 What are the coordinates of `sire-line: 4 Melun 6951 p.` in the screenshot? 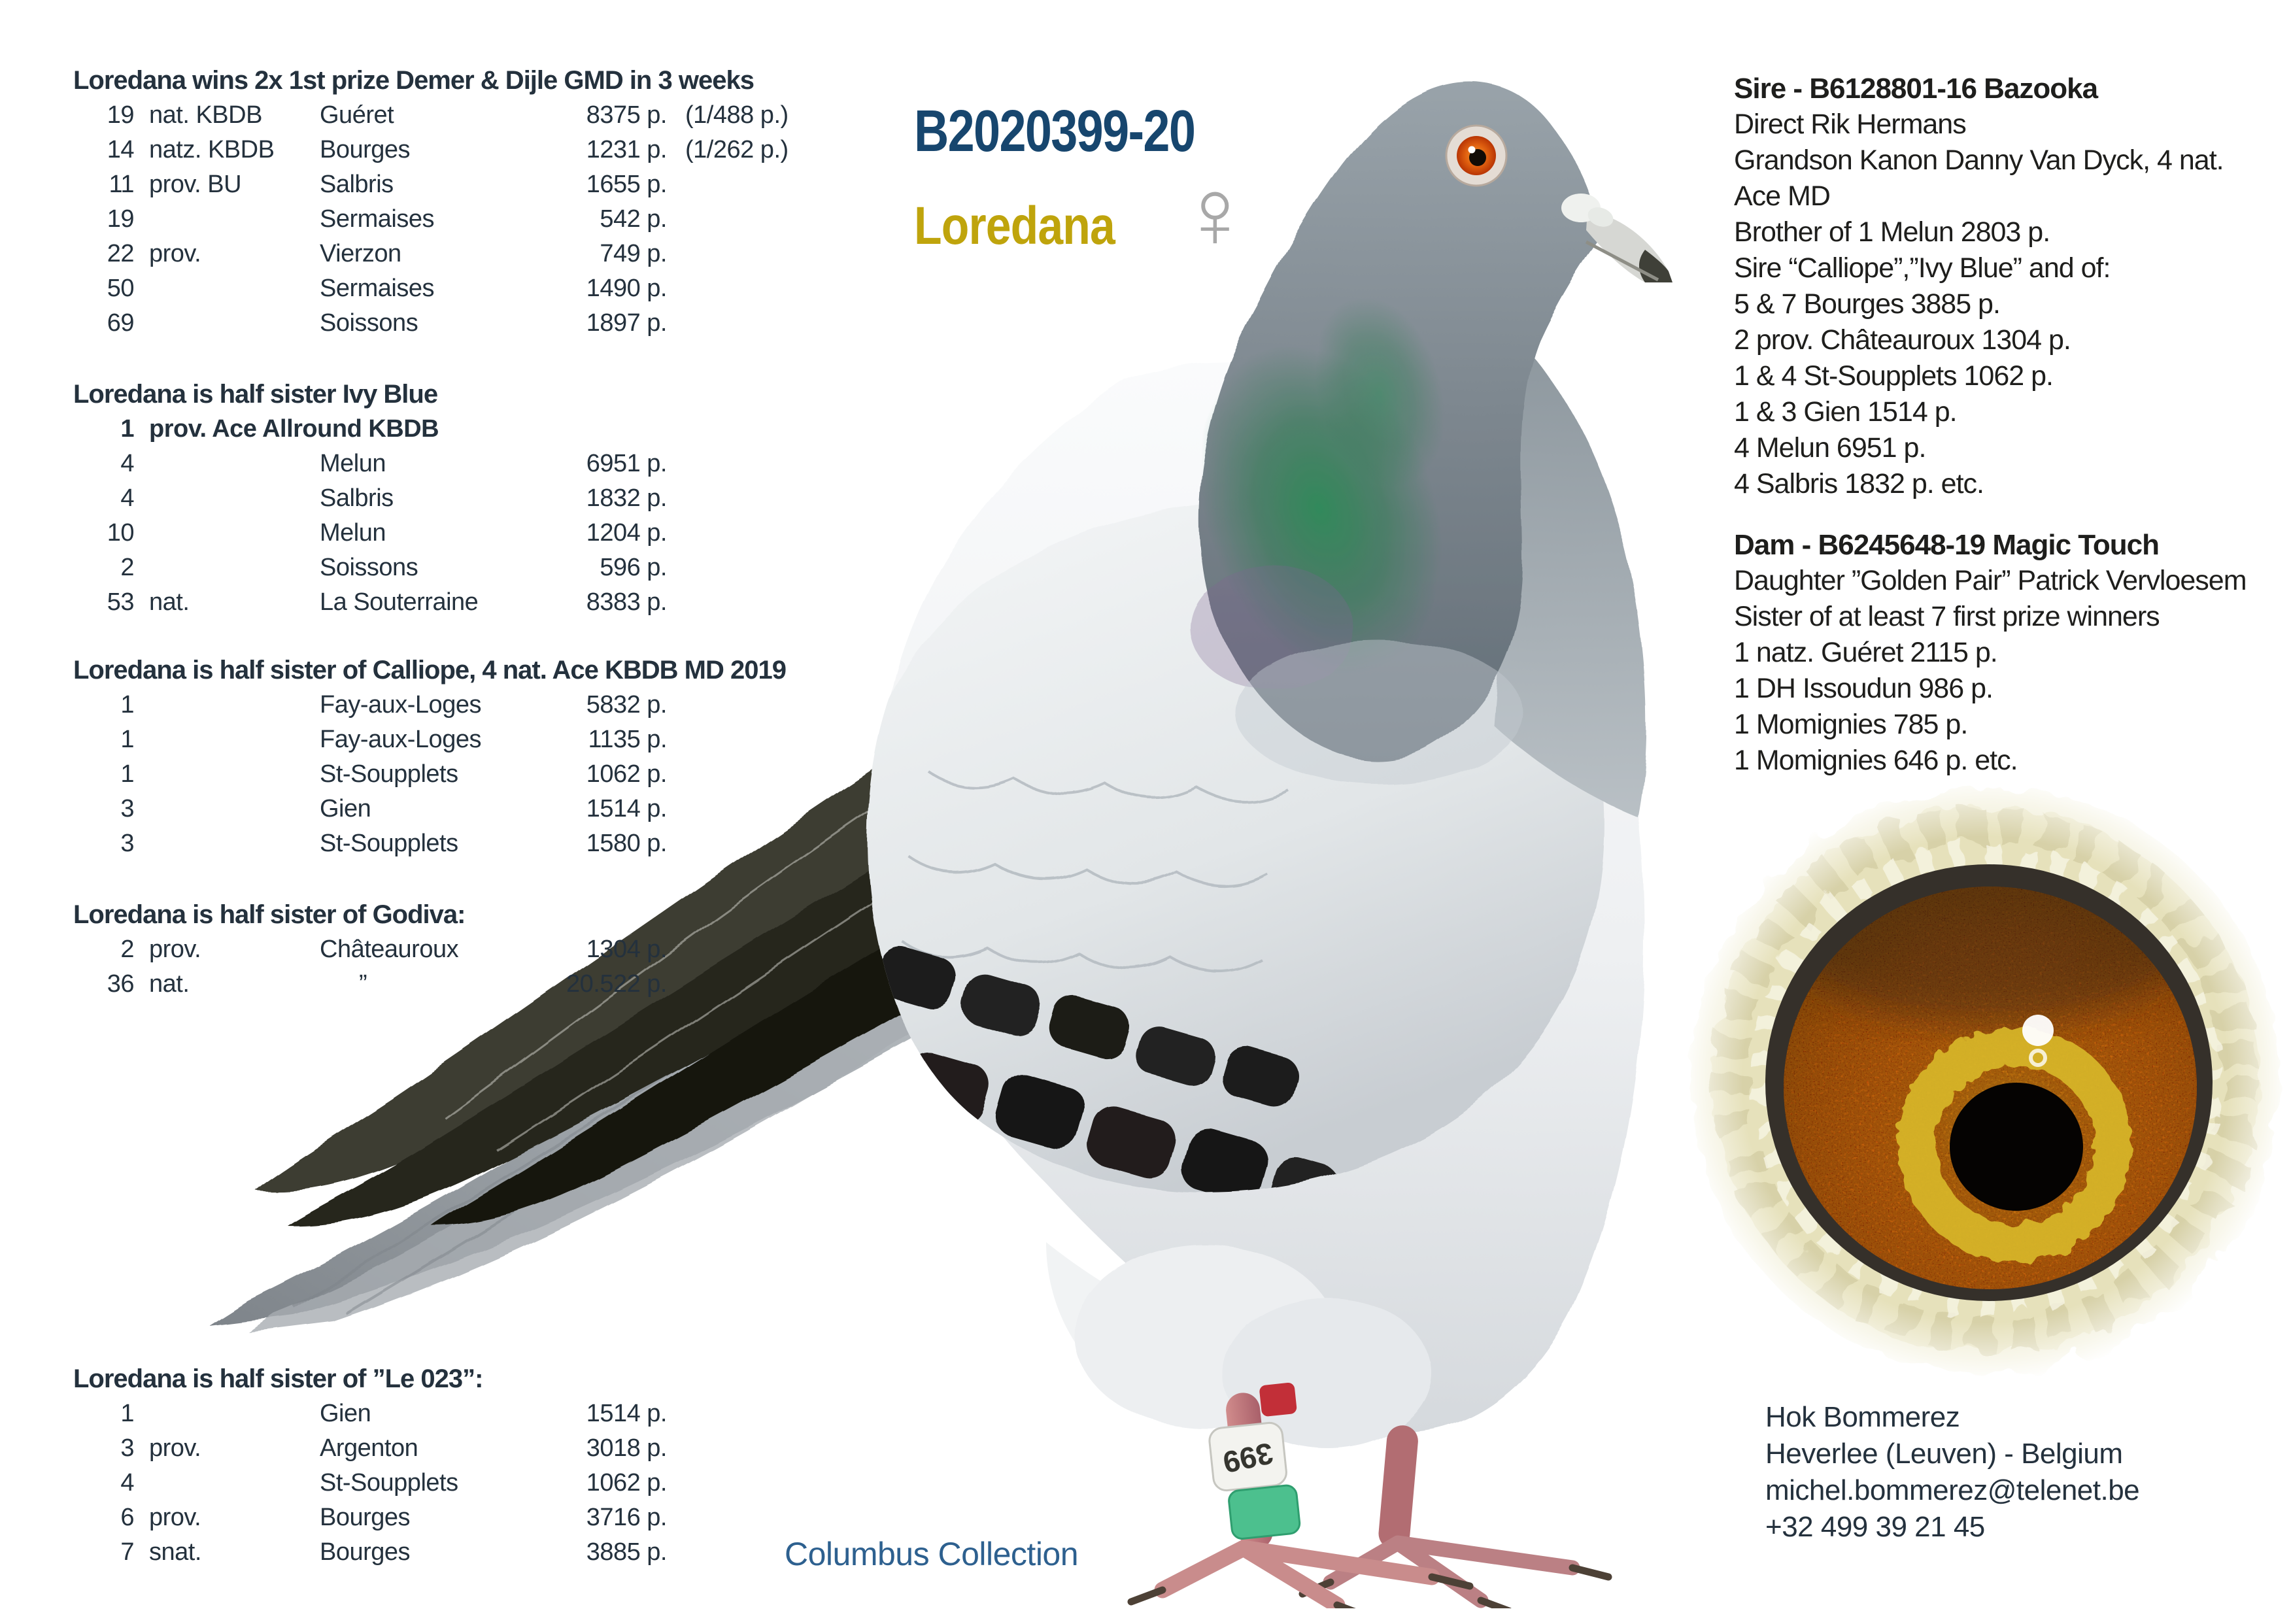 It's located at (1830, 448).